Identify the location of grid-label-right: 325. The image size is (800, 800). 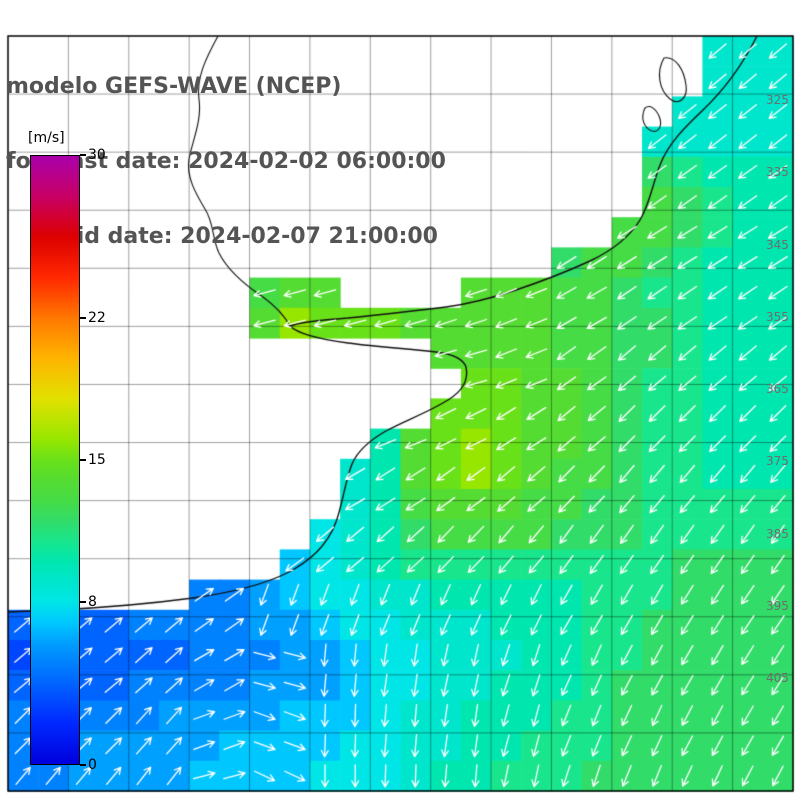
(777, 100).